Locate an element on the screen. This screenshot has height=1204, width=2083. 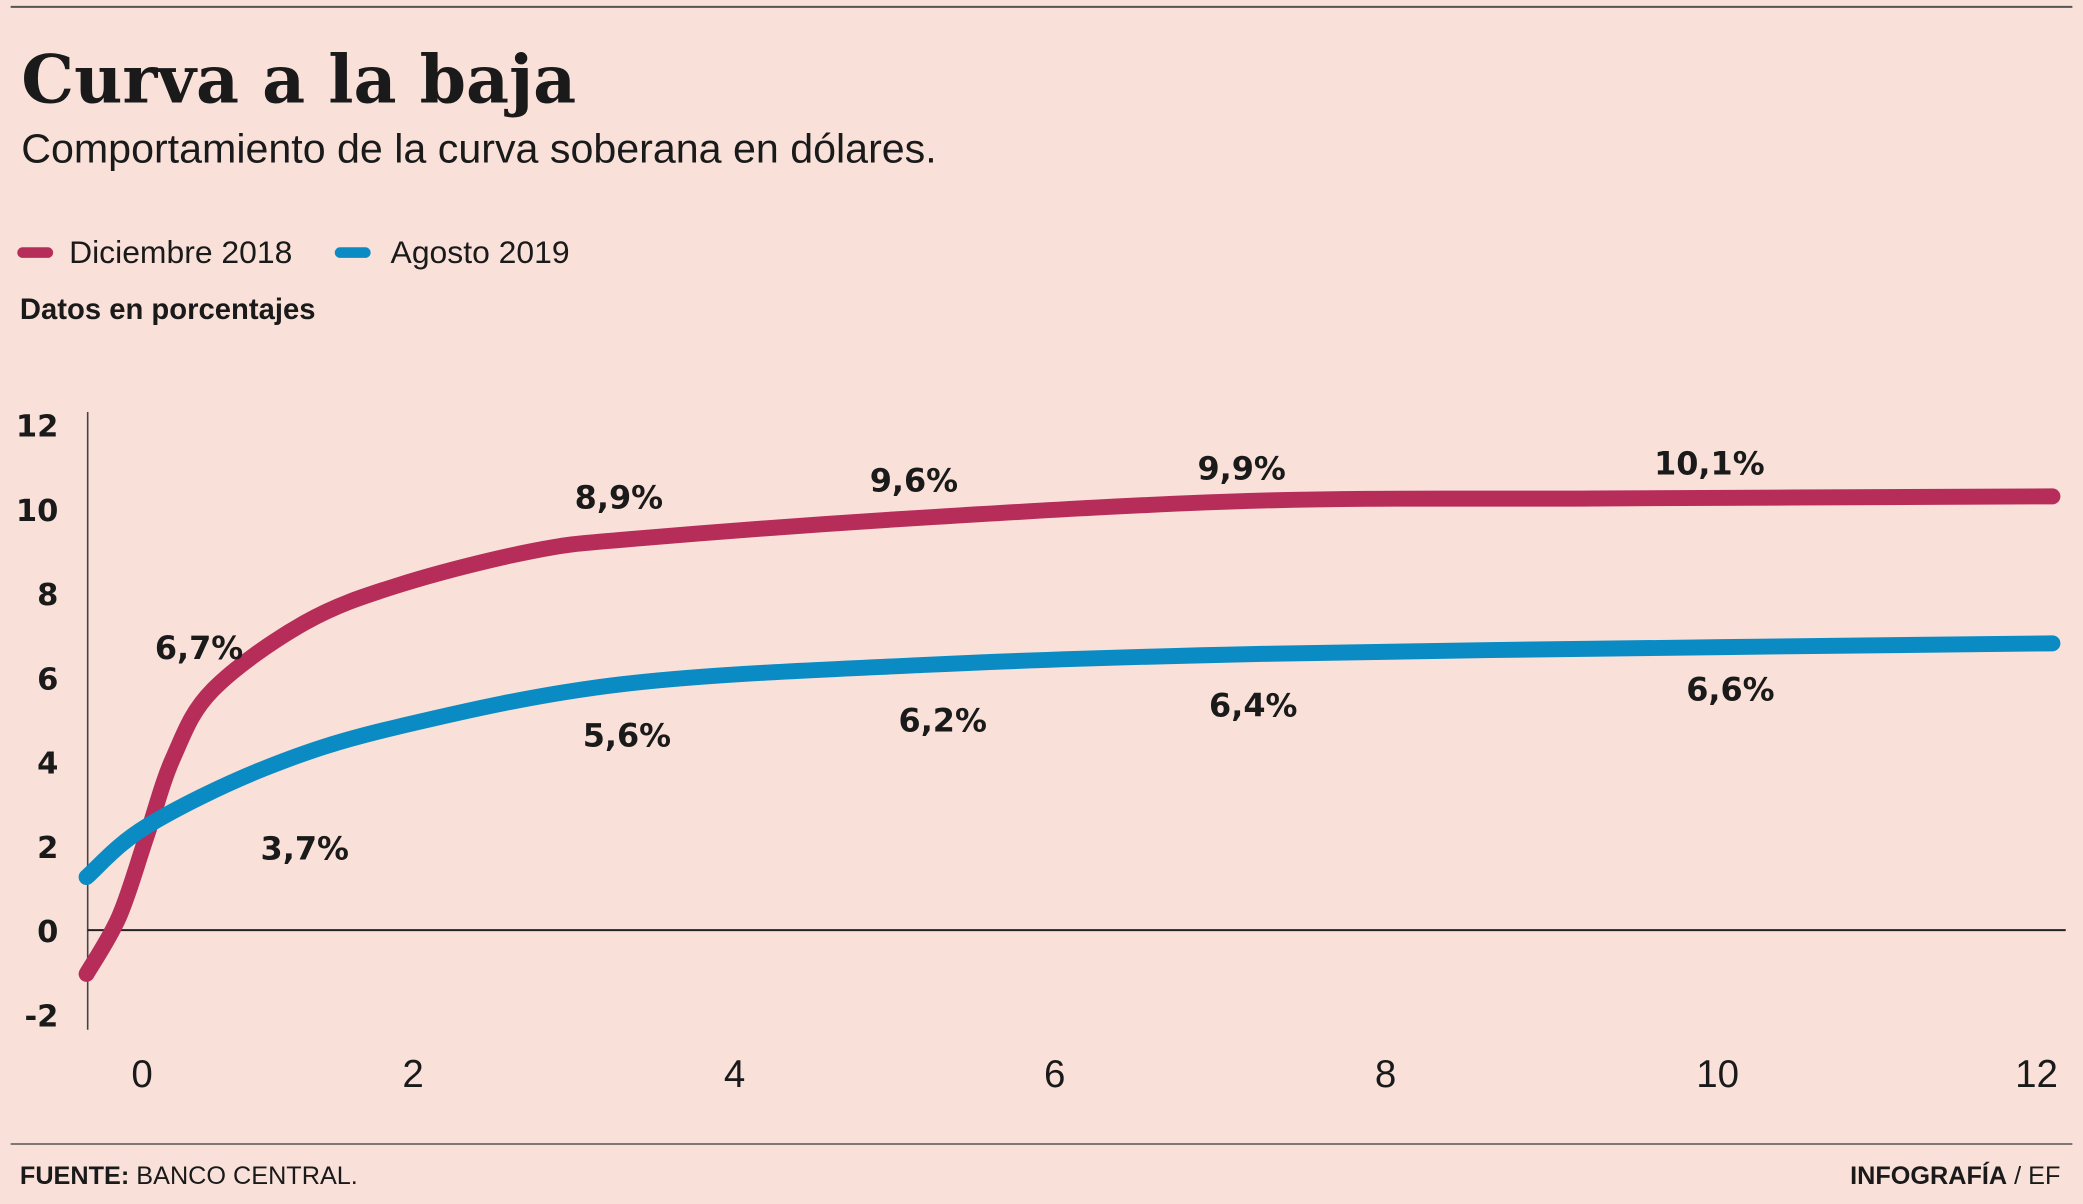
credit-value: / EF is located at coordinates (2037, 1176).